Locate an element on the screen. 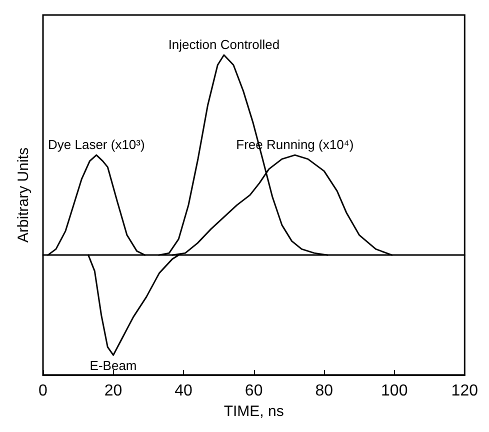  x-tick-label: 20 is located at coordinates (113, 391).